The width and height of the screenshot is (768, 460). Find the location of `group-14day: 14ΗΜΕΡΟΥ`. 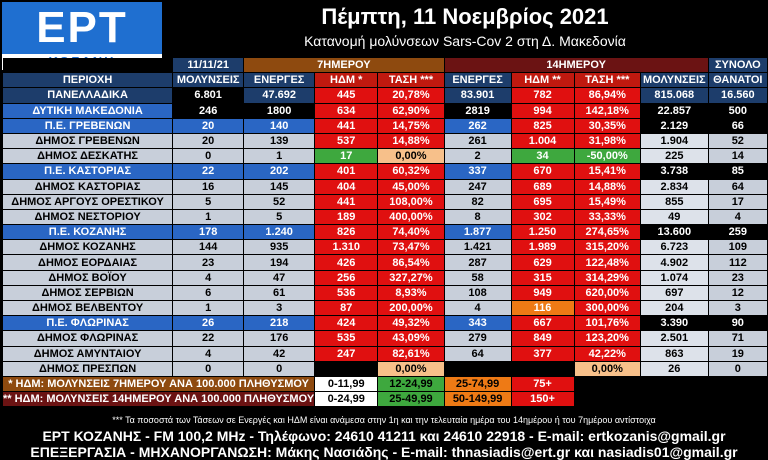

group-14day: 14ΗΜΕΡΟΥ is located at coordinates (576, 65).